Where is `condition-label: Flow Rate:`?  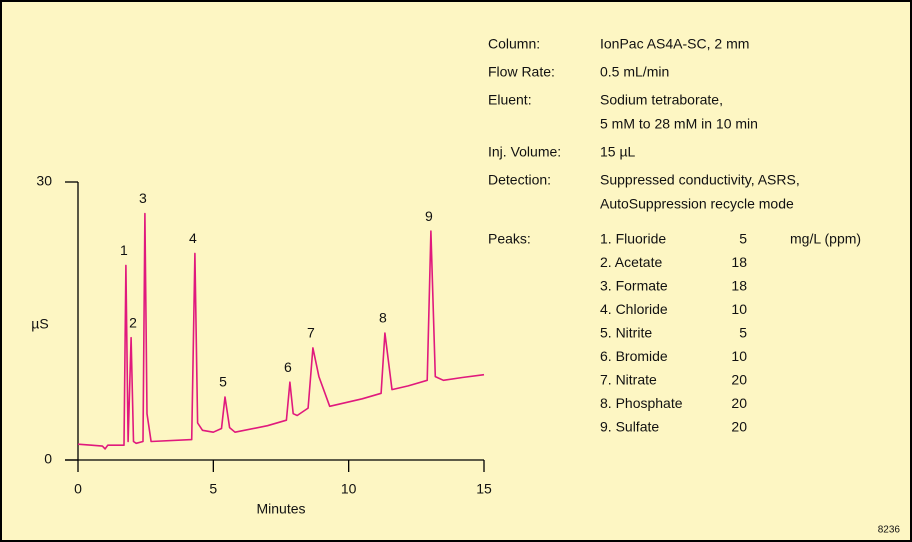 condition-label: Flow Rate: is located at coordinates (521, 72).